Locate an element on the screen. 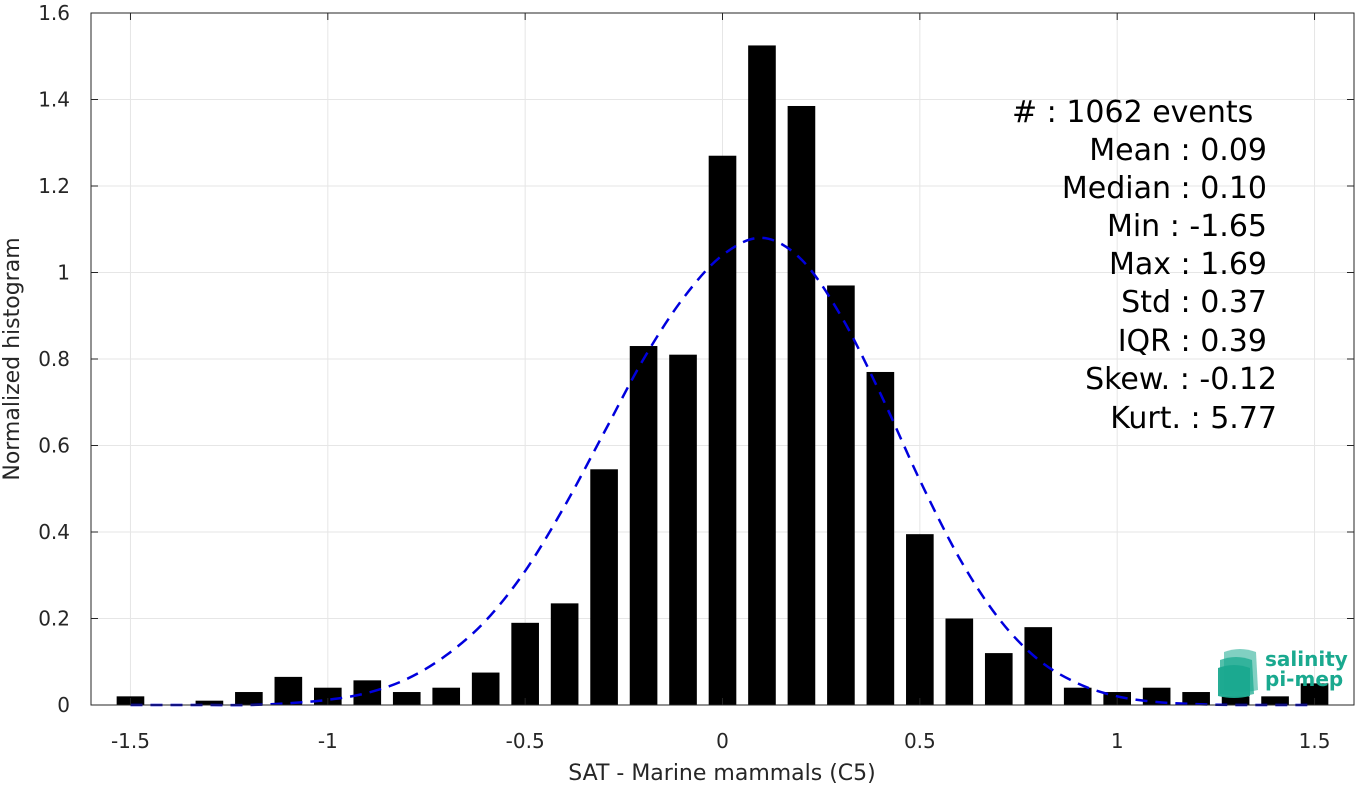 The width and height of the screenshot is (1367, 785). stats-iqr: IQR : 0.39 is located at coordinates (1192, 341).